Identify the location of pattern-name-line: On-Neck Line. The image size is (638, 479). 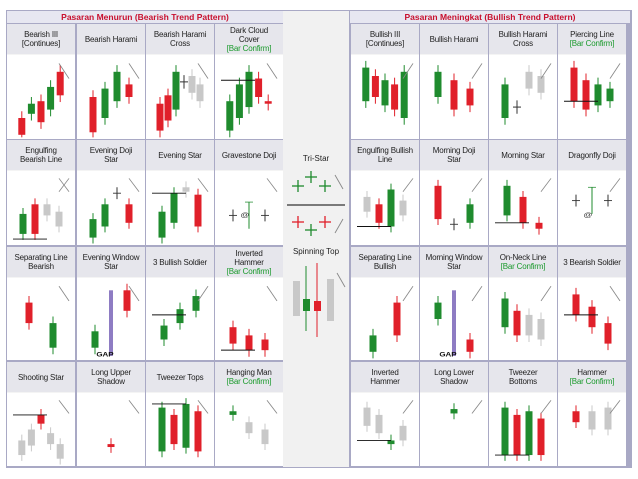
(523, 257).